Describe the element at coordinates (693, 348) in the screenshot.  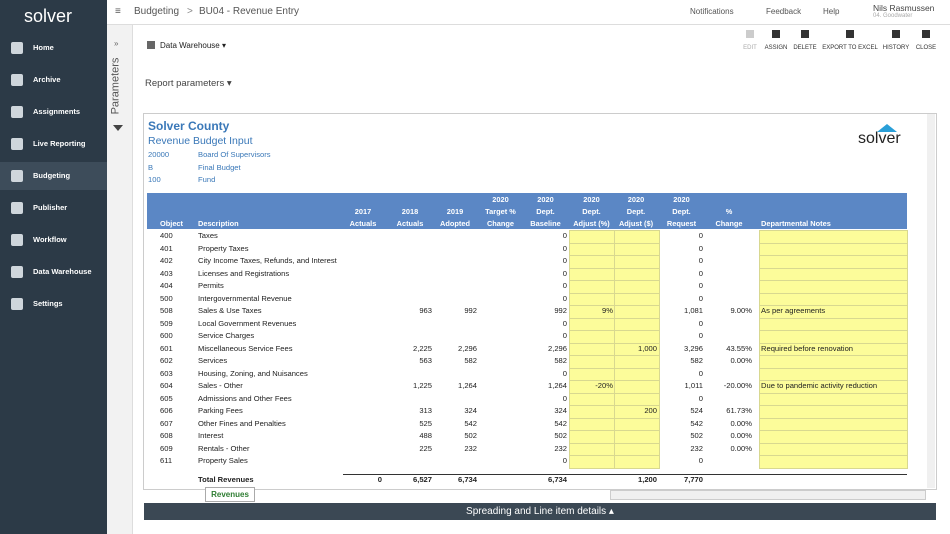
I see `table-cell: 3,296` at that location.